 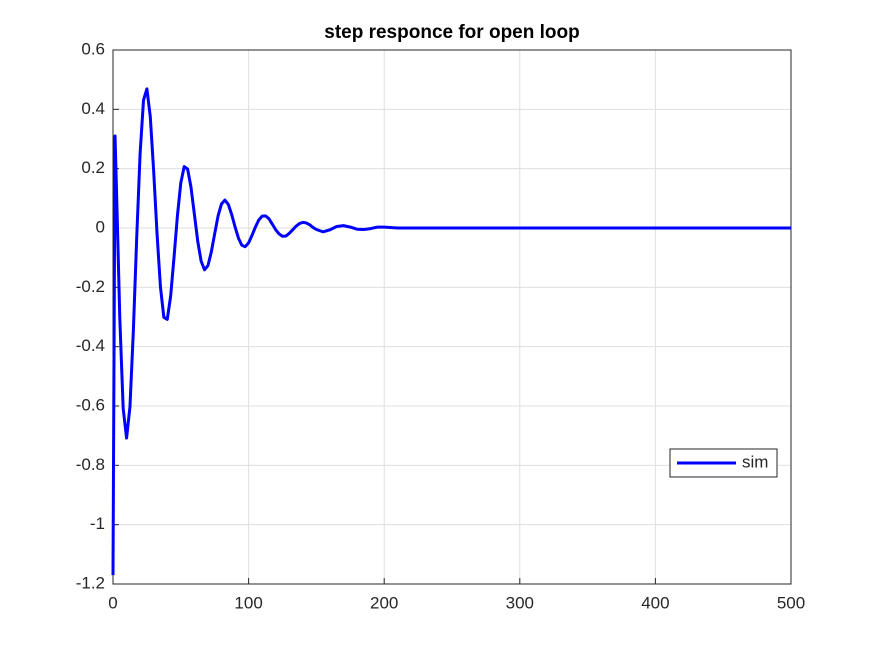 I want to click on x-tick-label: 0, so click(x=112, y=602).